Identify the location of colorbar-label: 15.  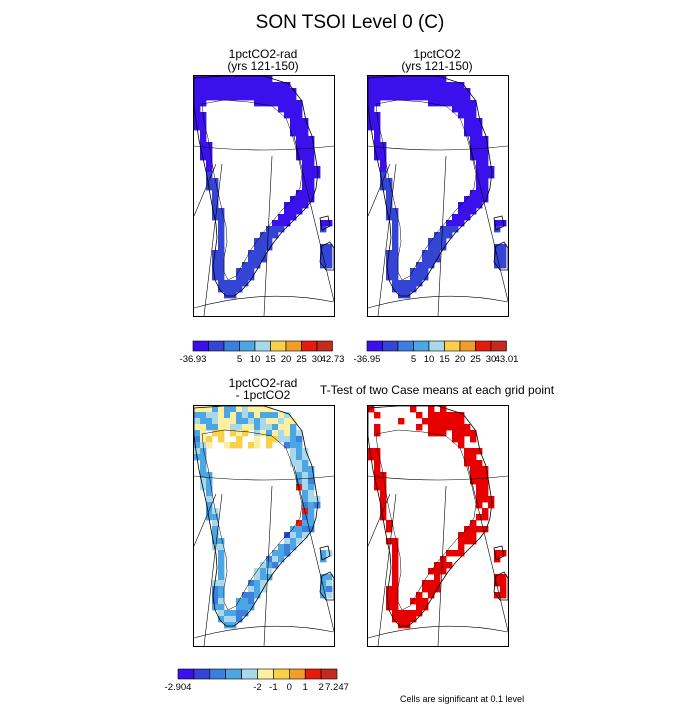
(270, 359).